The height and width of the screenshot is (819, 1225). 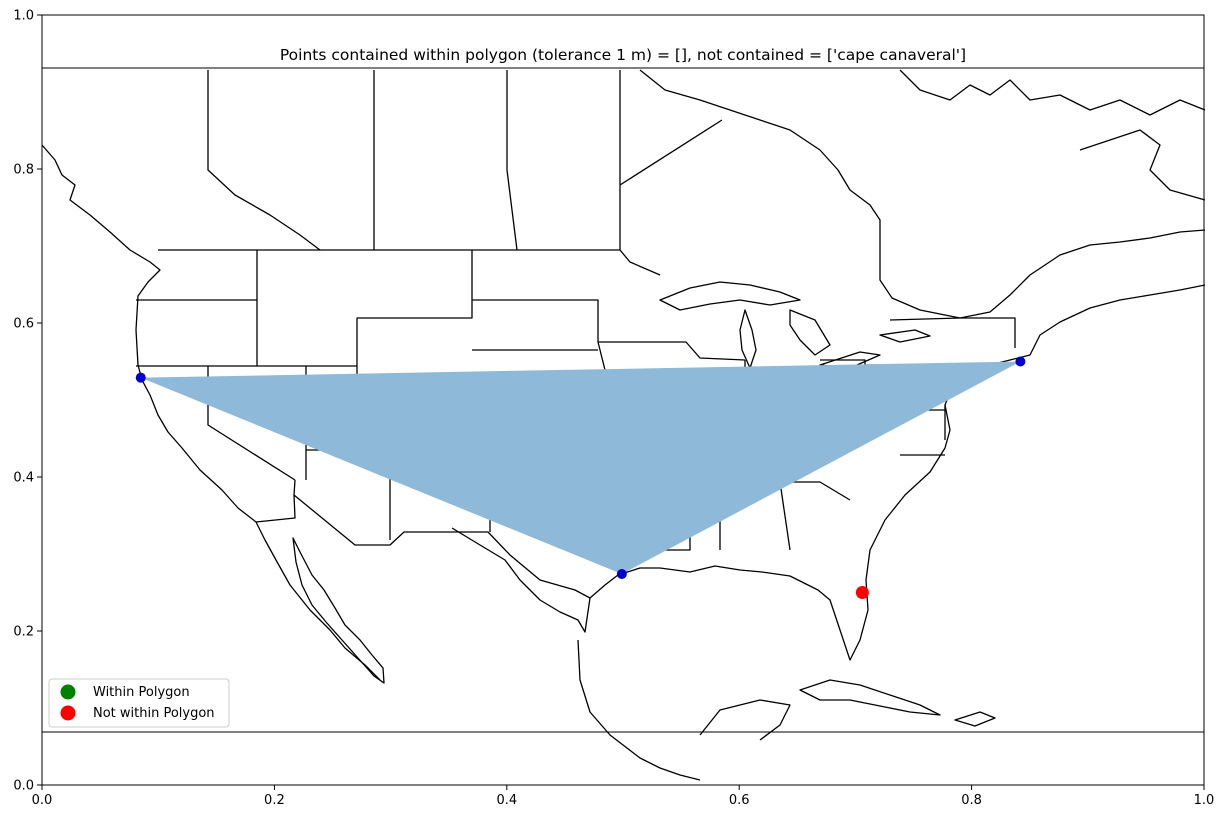 I want to click on lake-superior-line, so click(x=730, y=296).